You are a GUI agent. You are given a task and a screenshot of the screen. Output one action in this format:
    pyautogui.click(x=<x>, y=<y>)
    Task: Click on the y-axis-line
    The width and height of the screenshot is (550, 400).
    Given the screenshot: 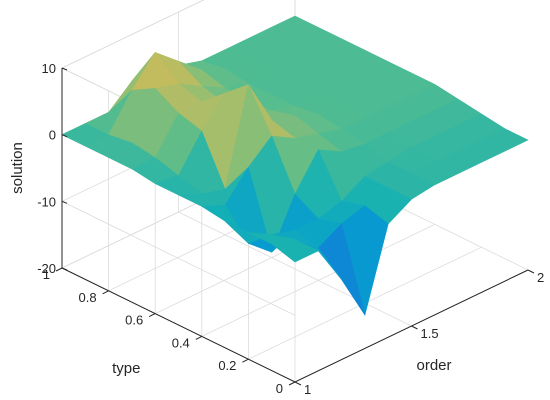 What is the action you would take?
    pyautogui.click(x=178, y=325)
    